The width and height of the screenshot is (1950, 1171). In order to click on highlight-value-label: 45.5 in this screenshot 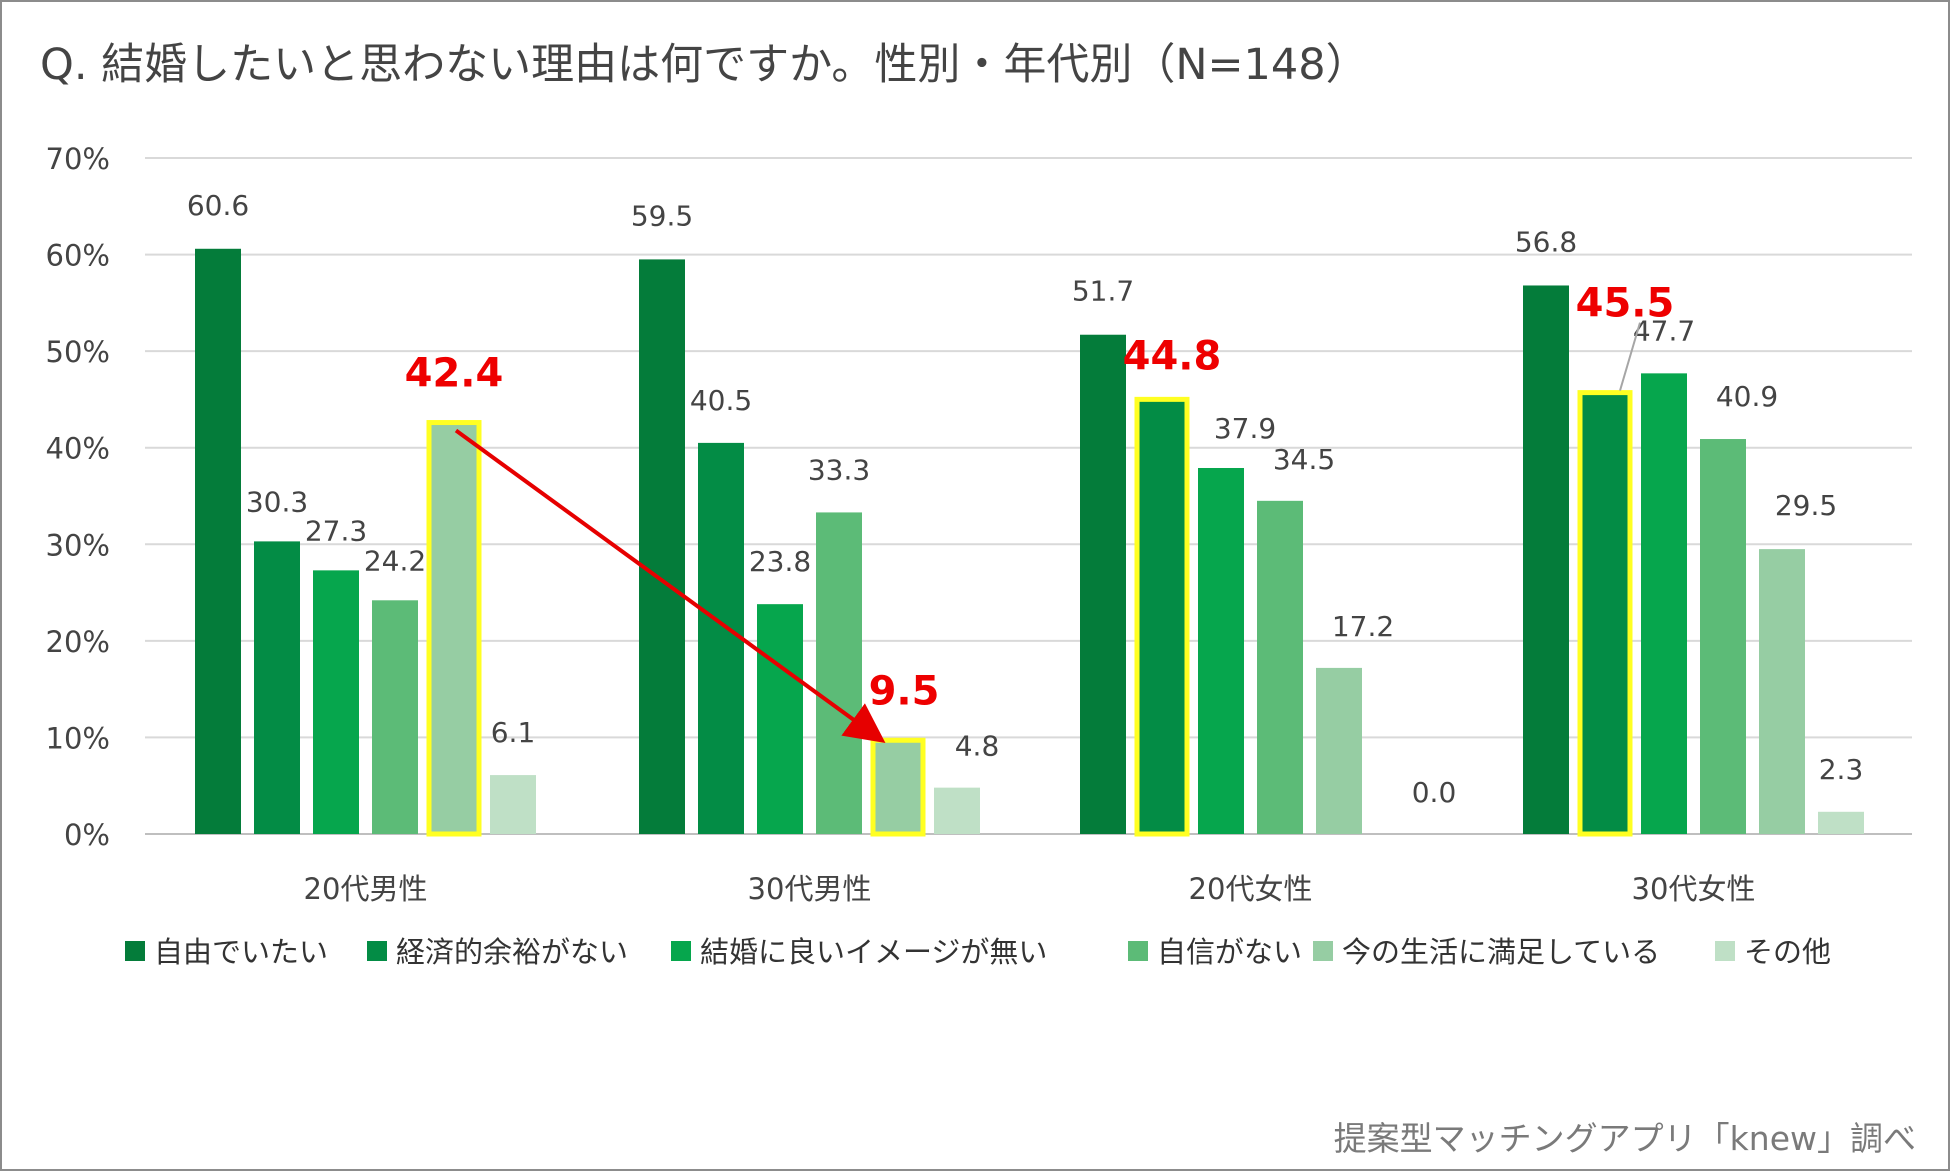, I will do `click(1625, 304)`.